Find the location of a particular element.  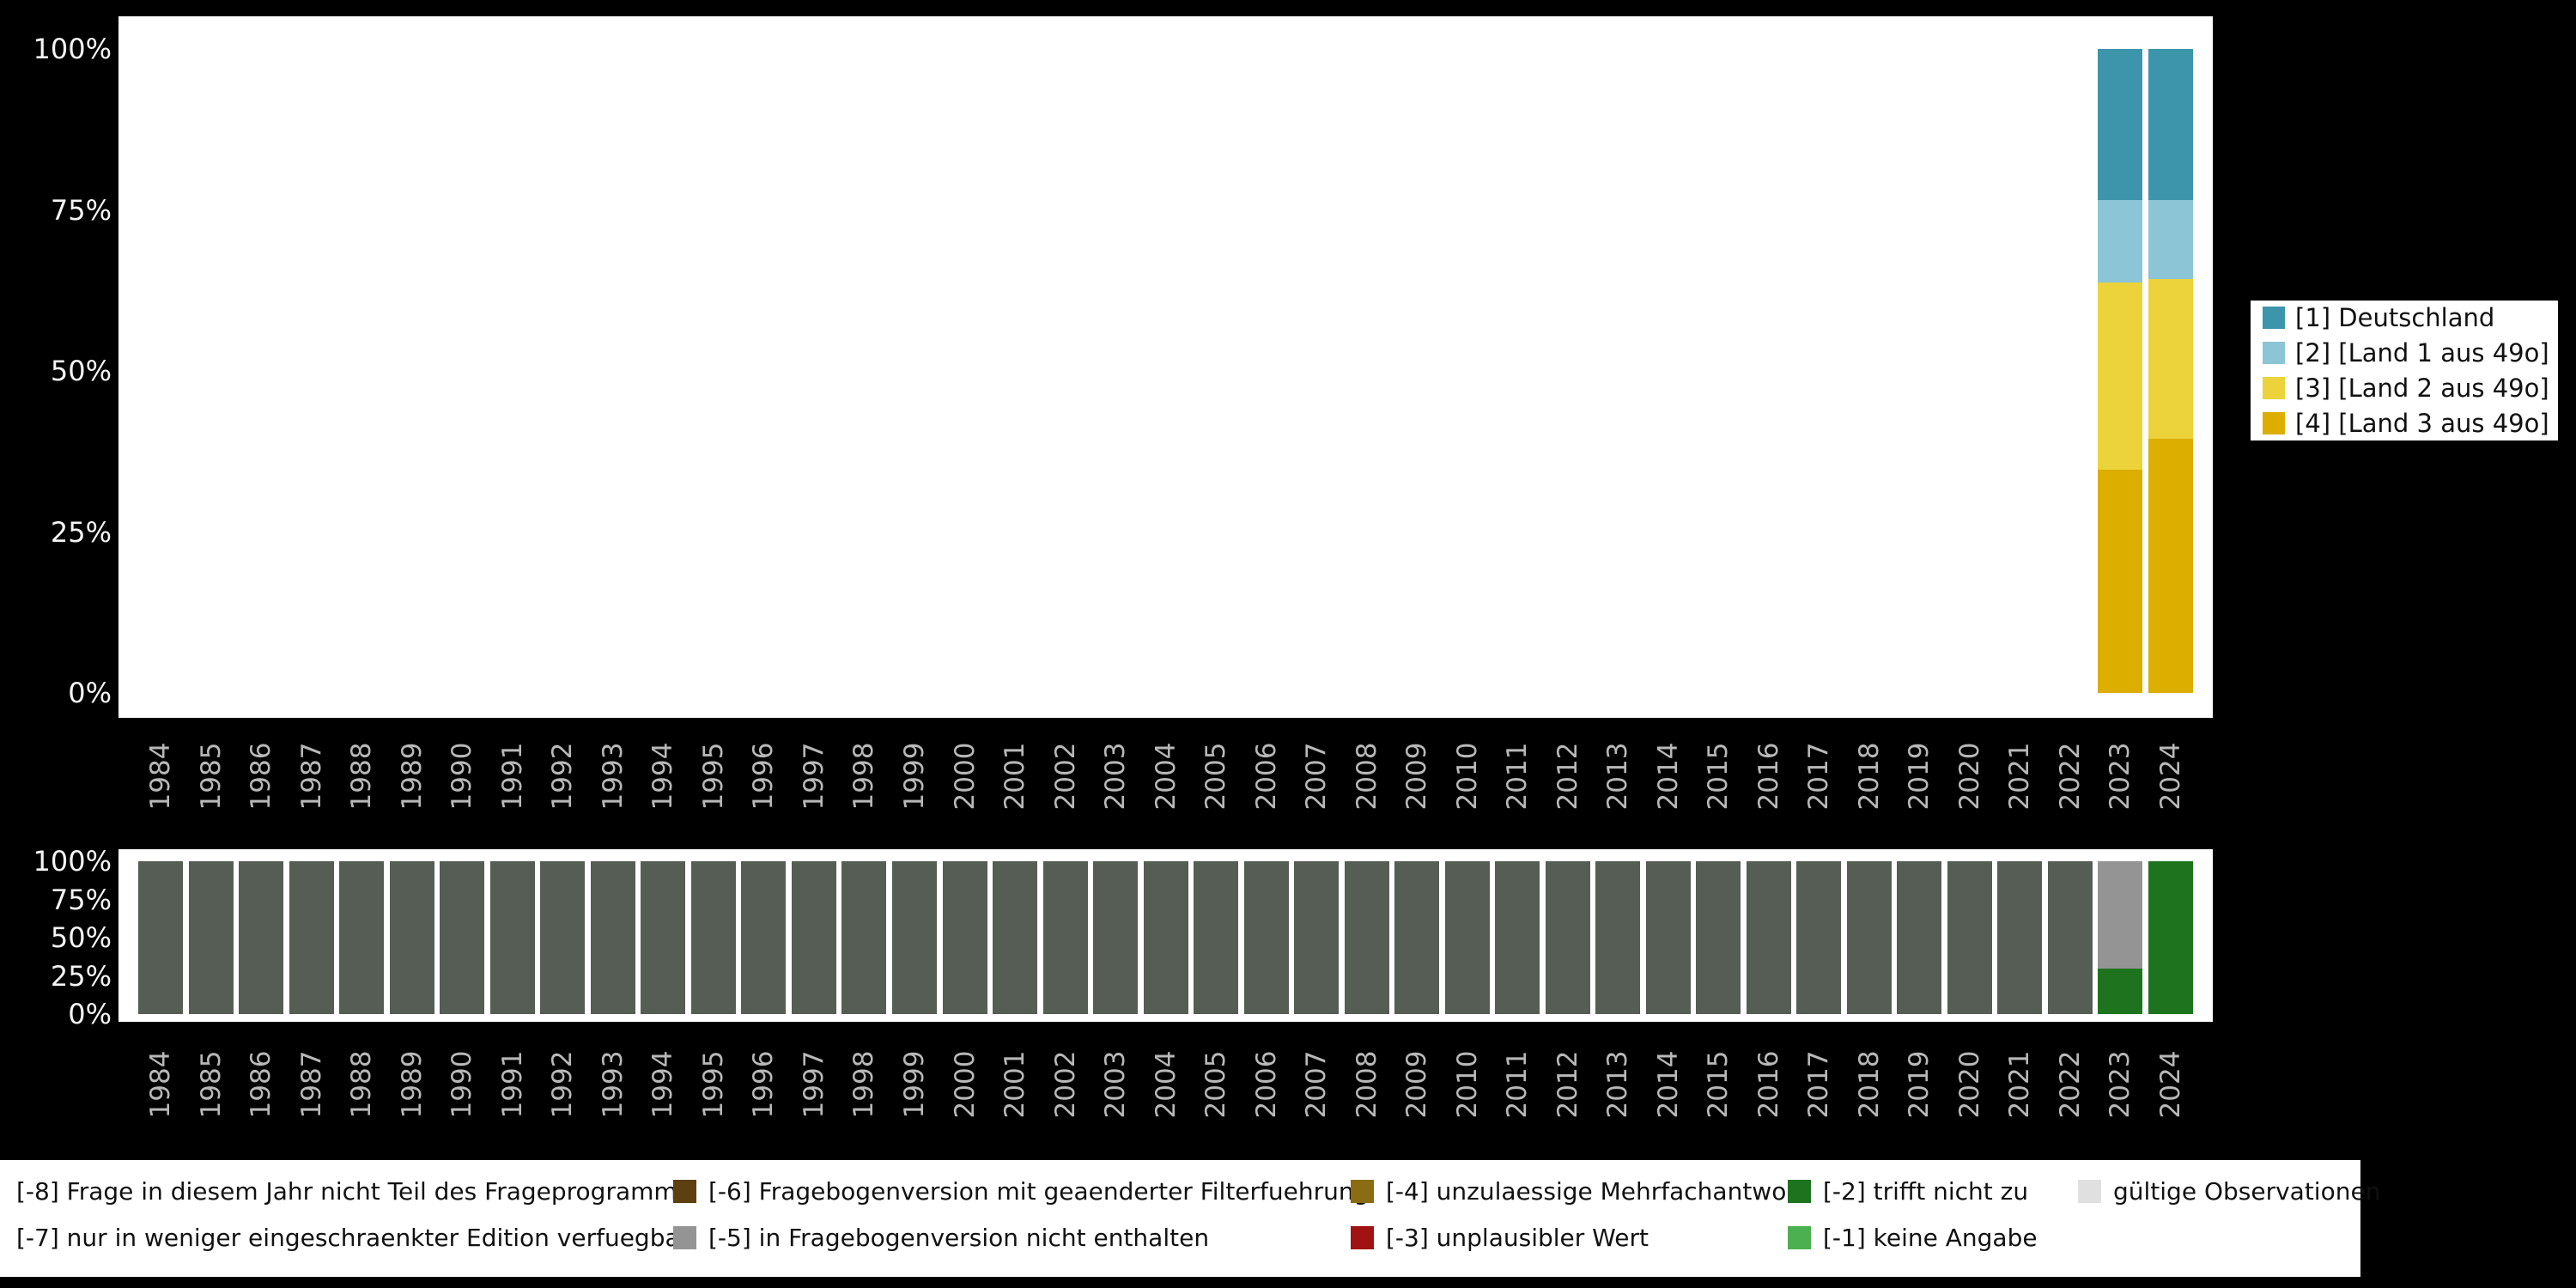

x-axis-tick-label: 2002 is located at coordinates (1065, 777).